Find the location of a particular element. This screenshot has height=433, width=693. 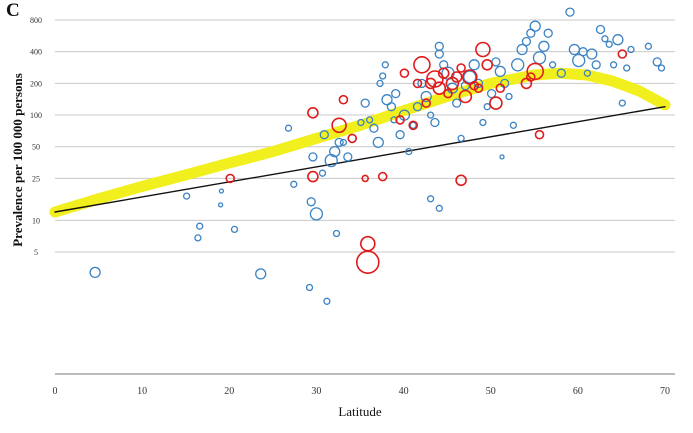

x-tick-labels: 0 10 20 30 40 50 60 70 is located at coordinates (362, 391).